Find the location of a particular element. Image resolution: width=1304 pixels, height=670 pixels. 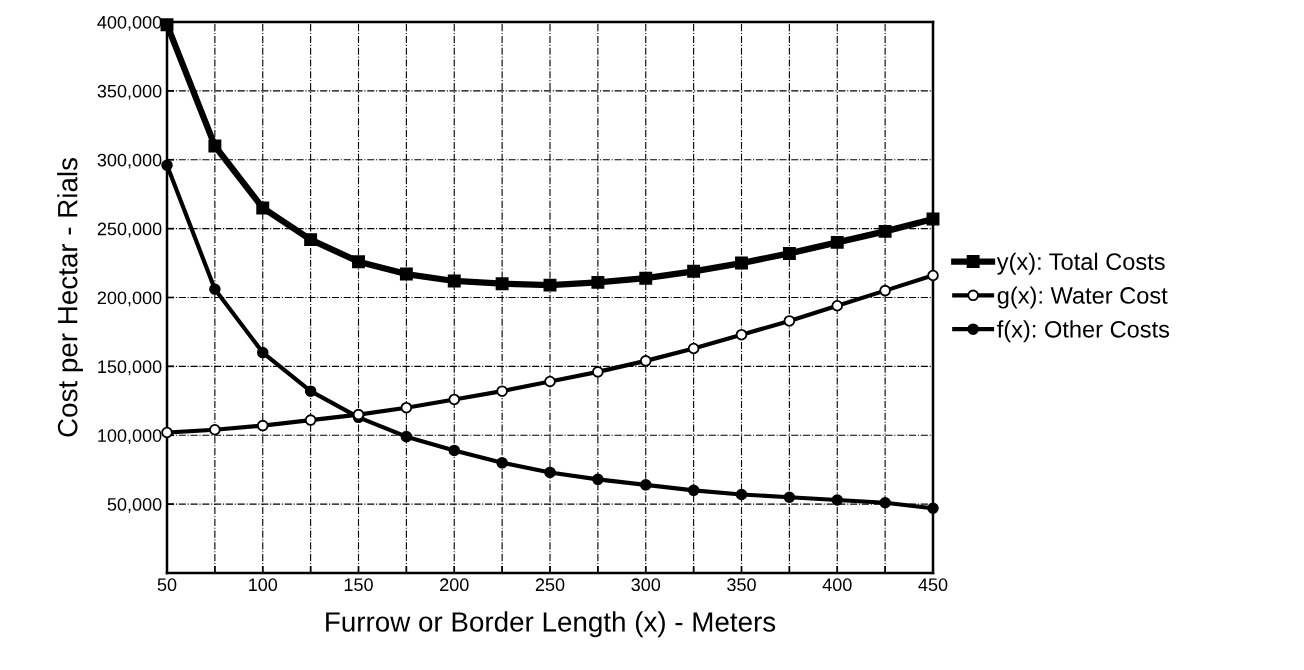

legend-label: y(x): Total Costs is located at coordinates (1080, 263).